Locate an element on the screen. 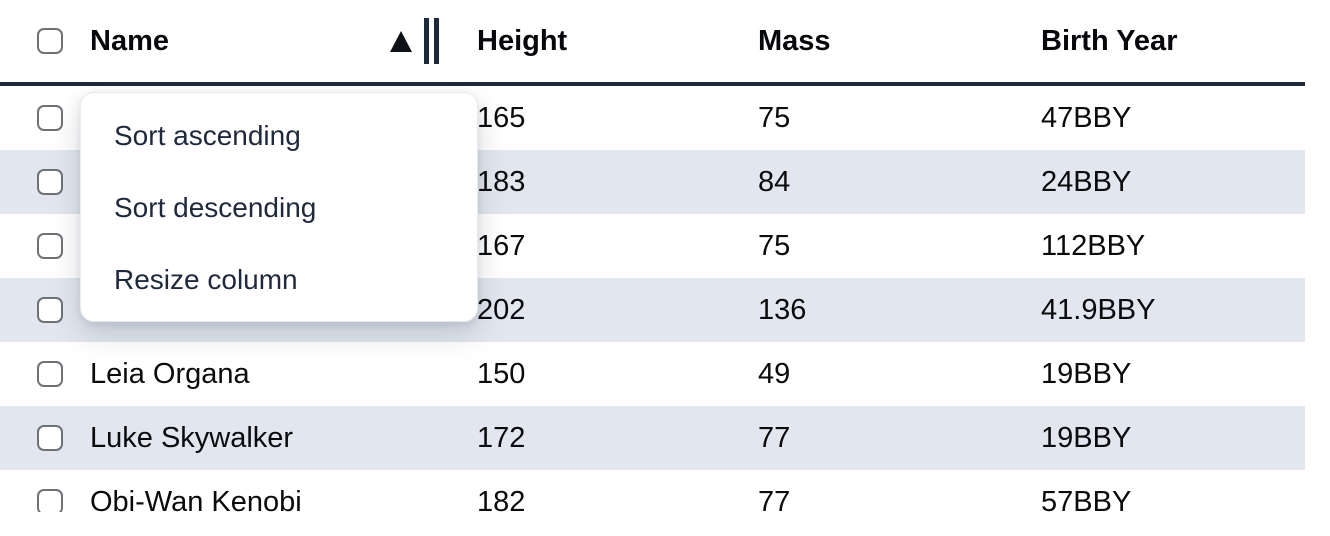 The image size is (1330, 536). menu-item-sort-descending: Sort descending is located at coordinates (215, 207).